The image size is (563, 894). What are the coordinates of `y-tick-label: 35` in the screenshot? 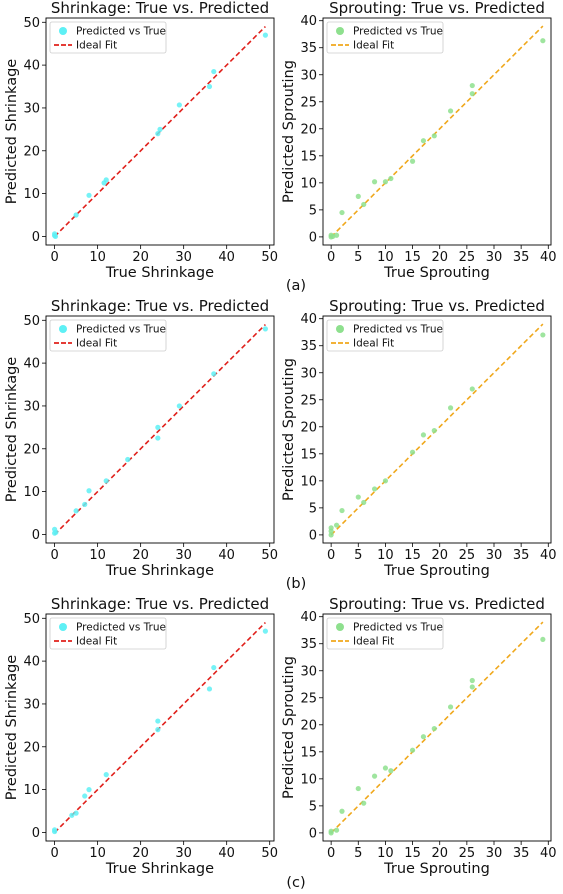 It's located at (308, 644).